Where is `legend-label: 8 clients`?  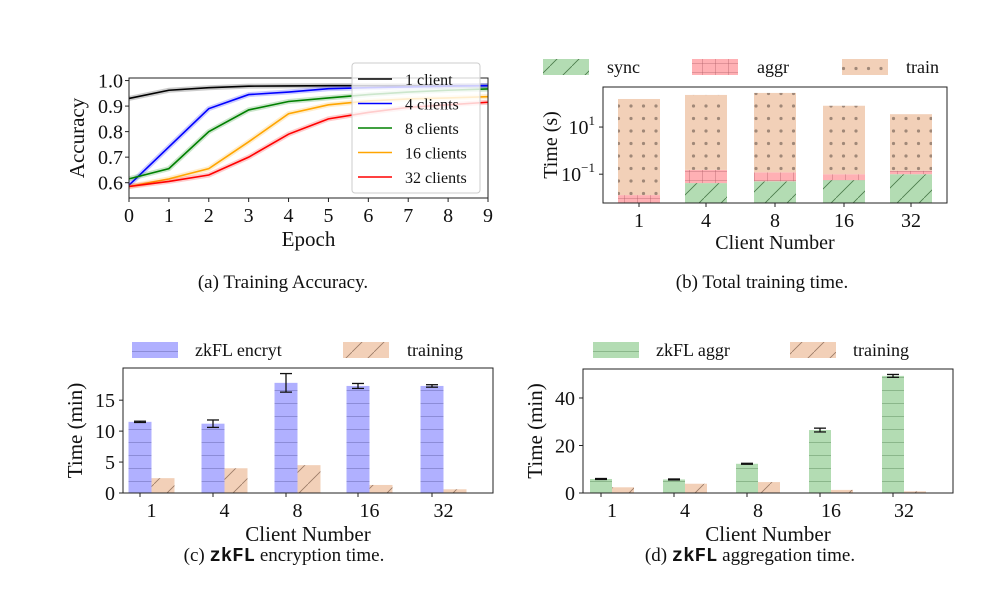 legend-label: 8 clients is located at coordinates (432, 129).